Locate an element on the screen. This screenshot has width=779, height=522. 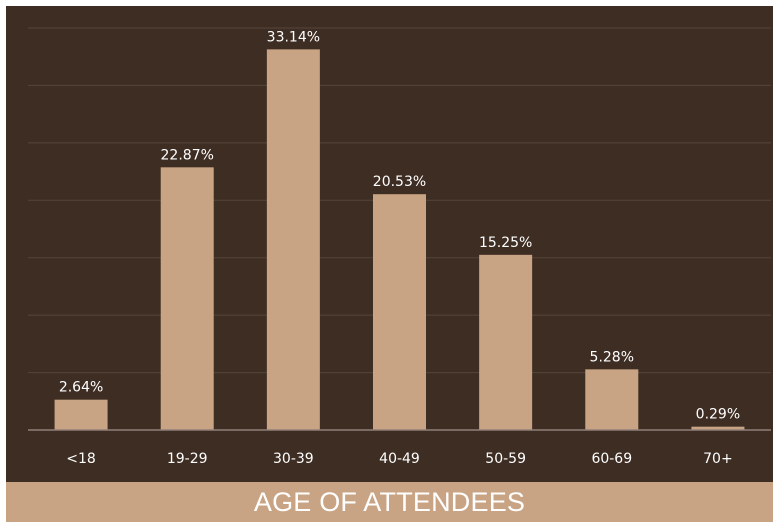
x-tick-label-5: 50-59 is located at coordinates (505, 459).